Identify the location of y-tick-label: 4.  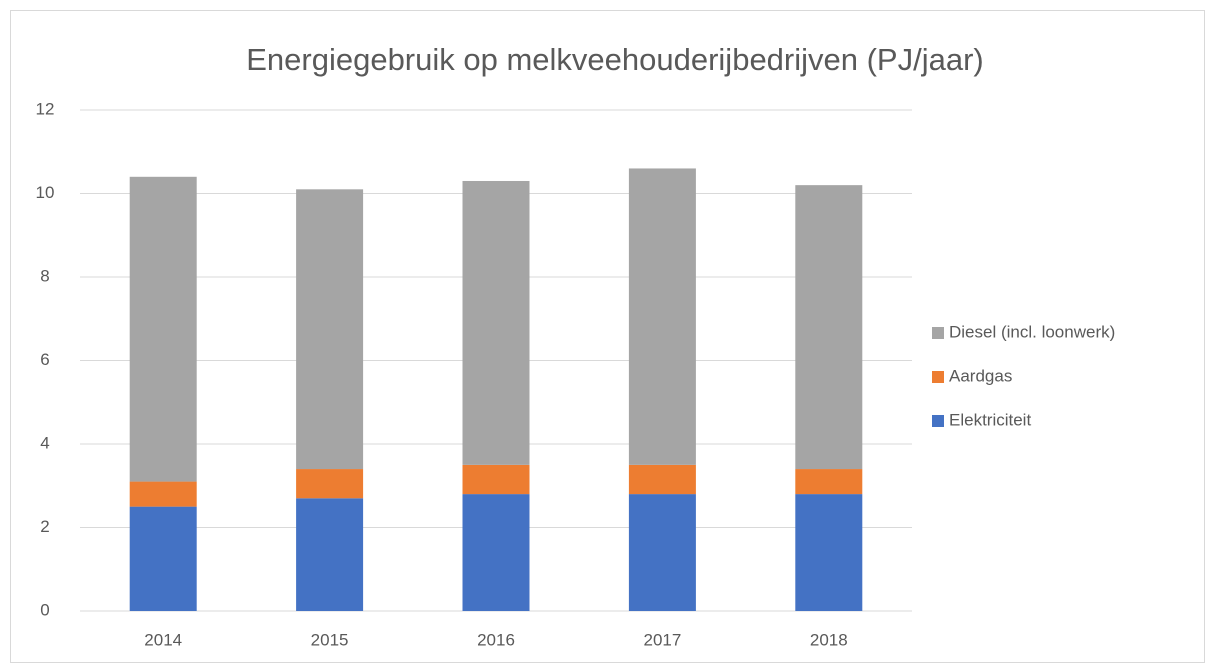
(44, 442).